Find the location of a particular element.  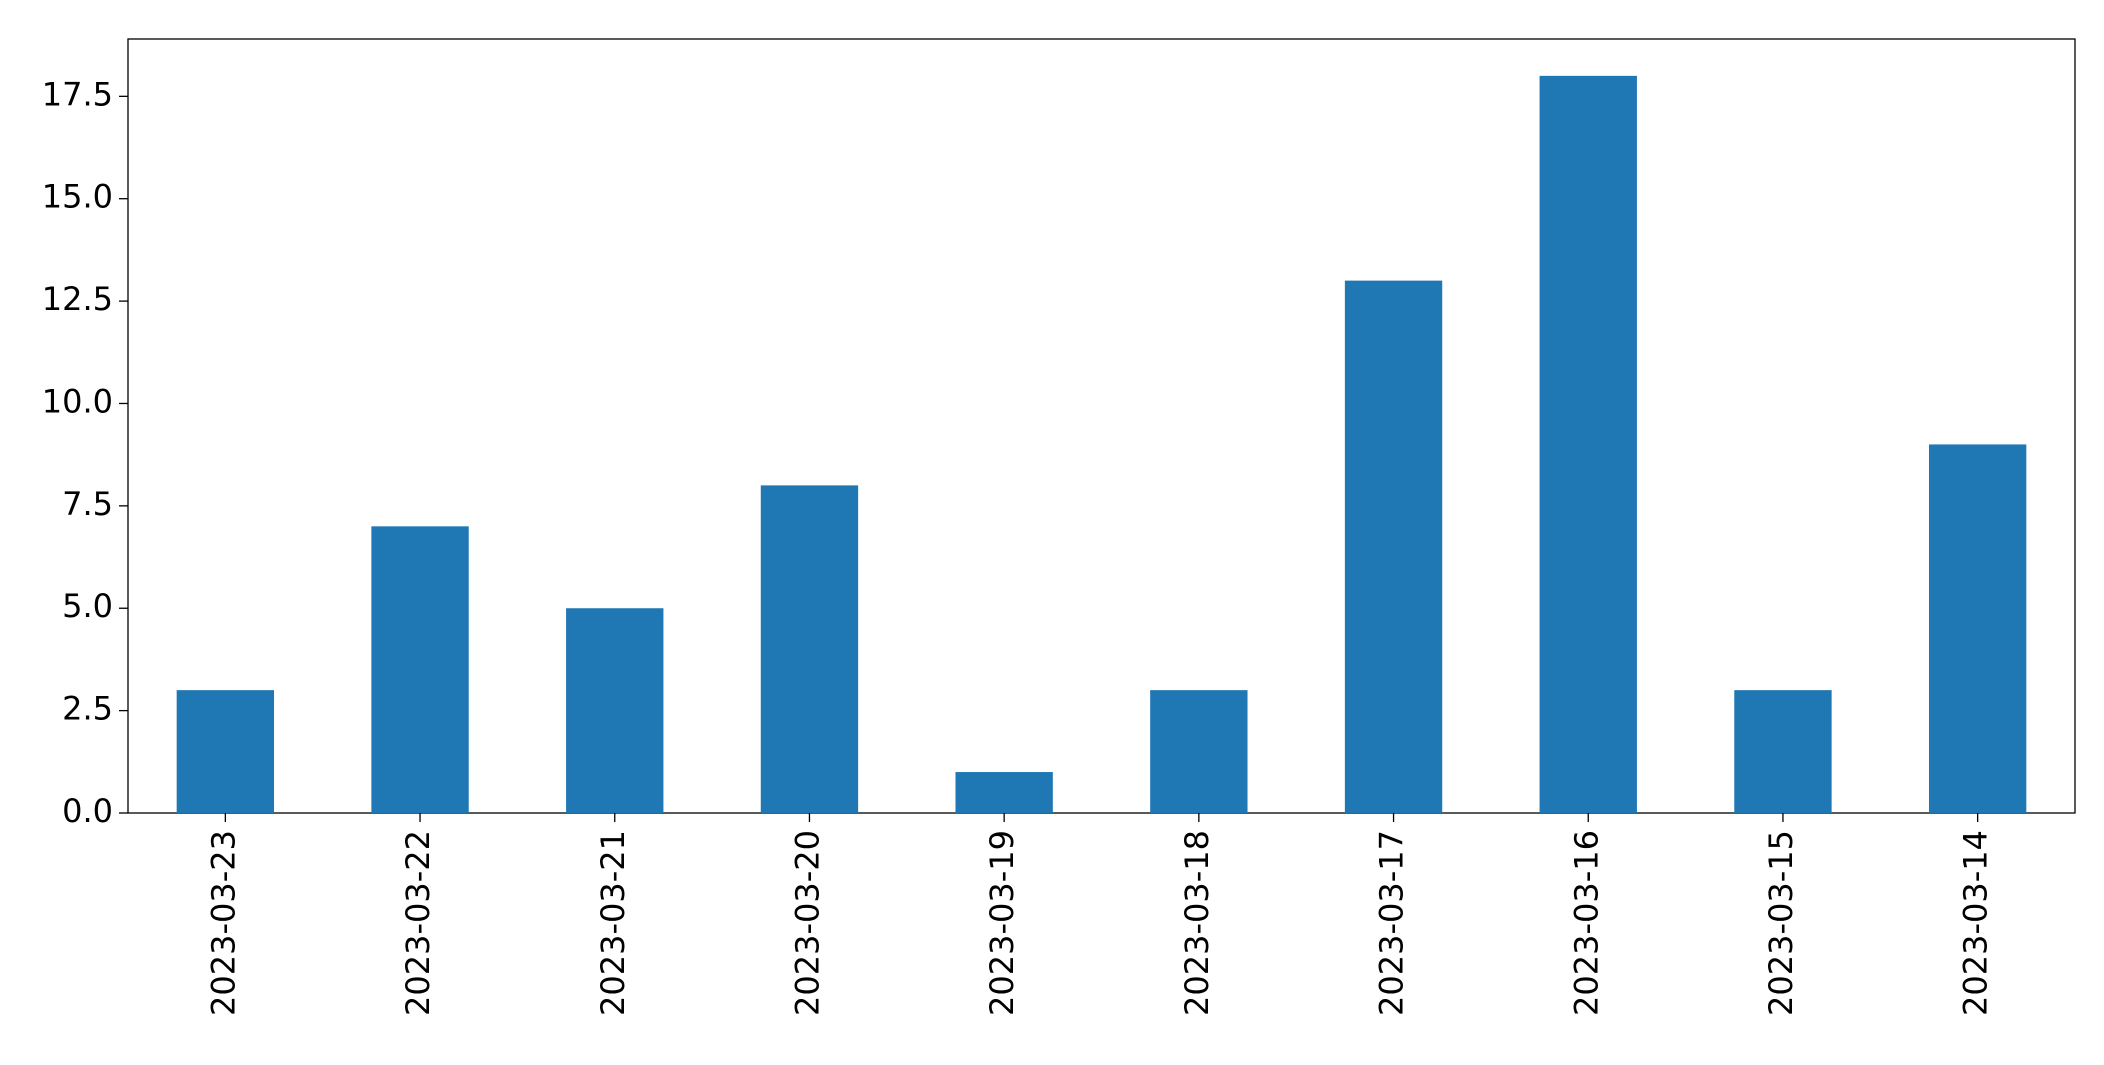

x-tick-label: 2023-03-16 is located at coordinates (1586, 923).